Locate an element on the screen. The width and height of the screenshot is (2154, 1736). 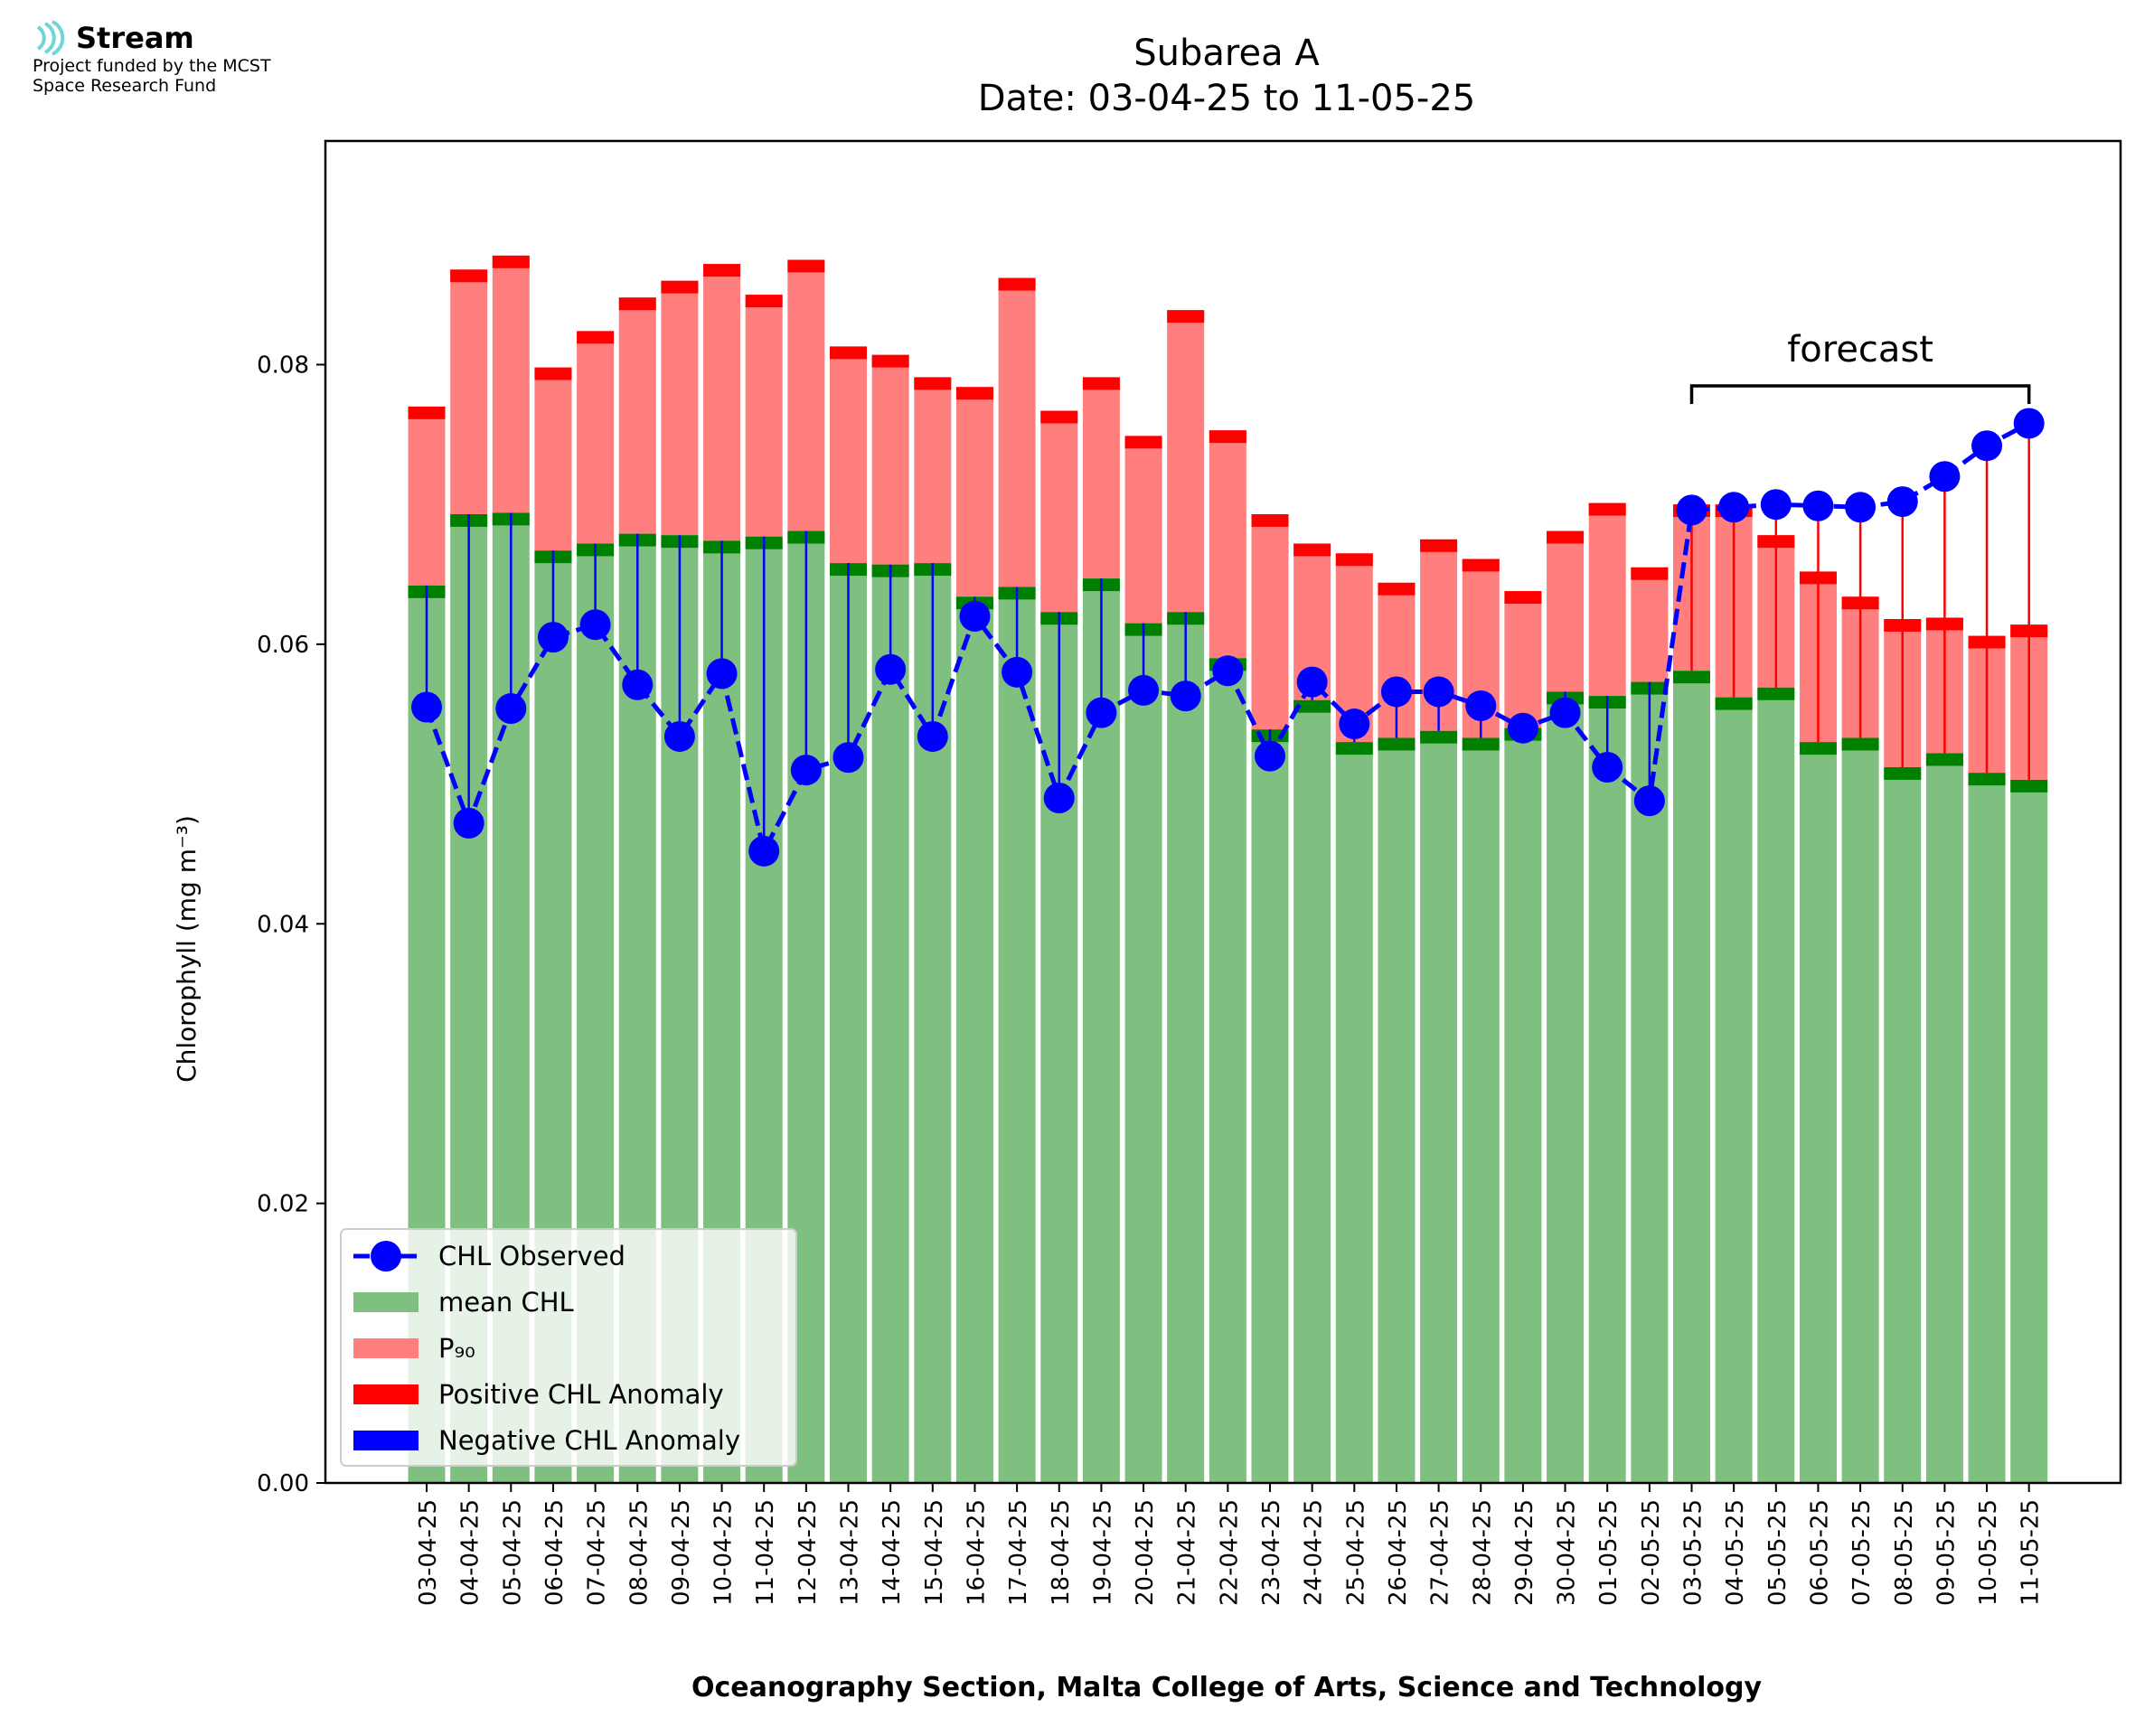
stream-wave-icon is located at coordinates (50, 38).